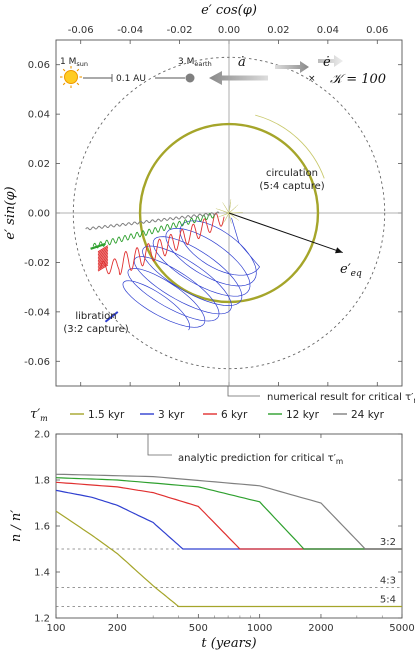  I want to click on top-x-tick-label: -0.04, so click(130, 30).